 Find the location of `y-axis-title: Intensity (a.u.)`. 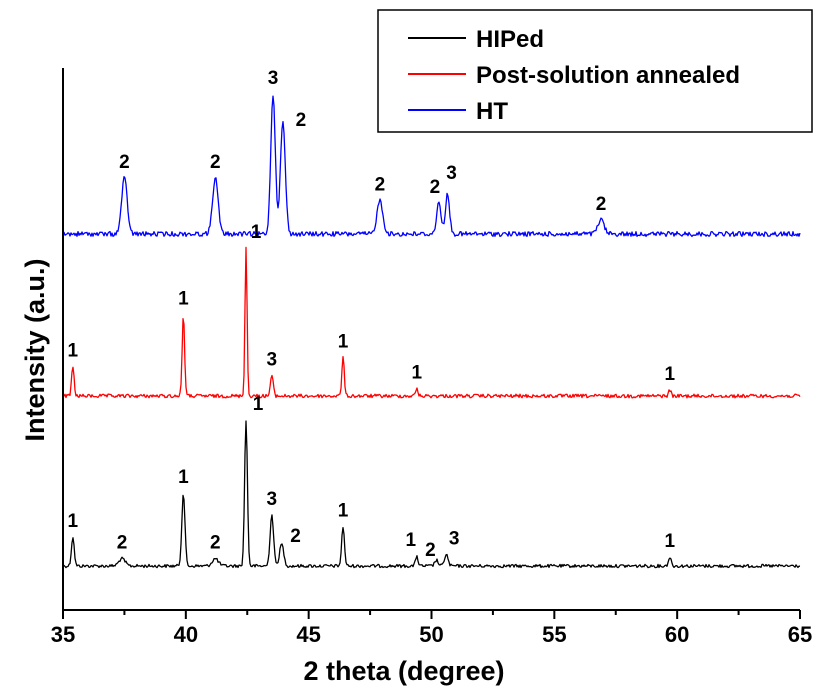

y-axis-title: Intensity (a.u.) is located at coordinates (35, 349).